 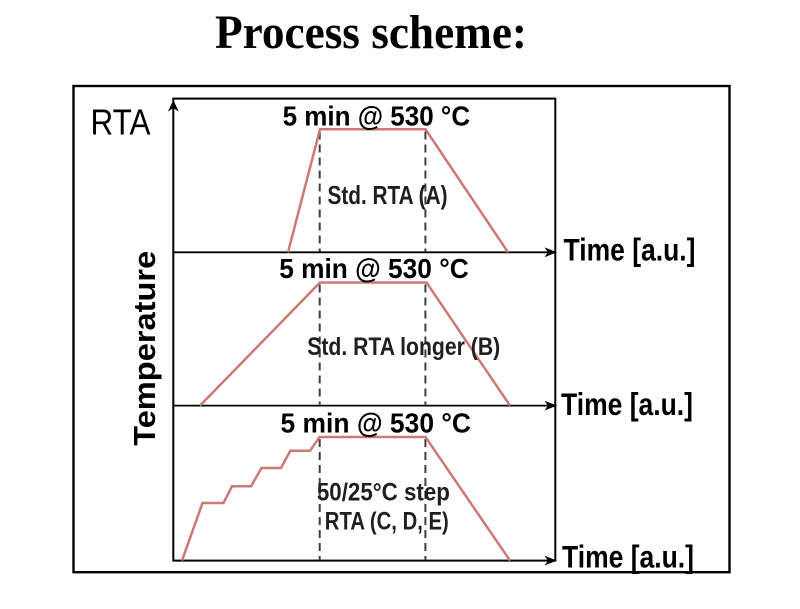 What do you see at coordinates (121, 122) in the screenshot?
I see `svg-text: RTA` at bounding box center [121, 122].